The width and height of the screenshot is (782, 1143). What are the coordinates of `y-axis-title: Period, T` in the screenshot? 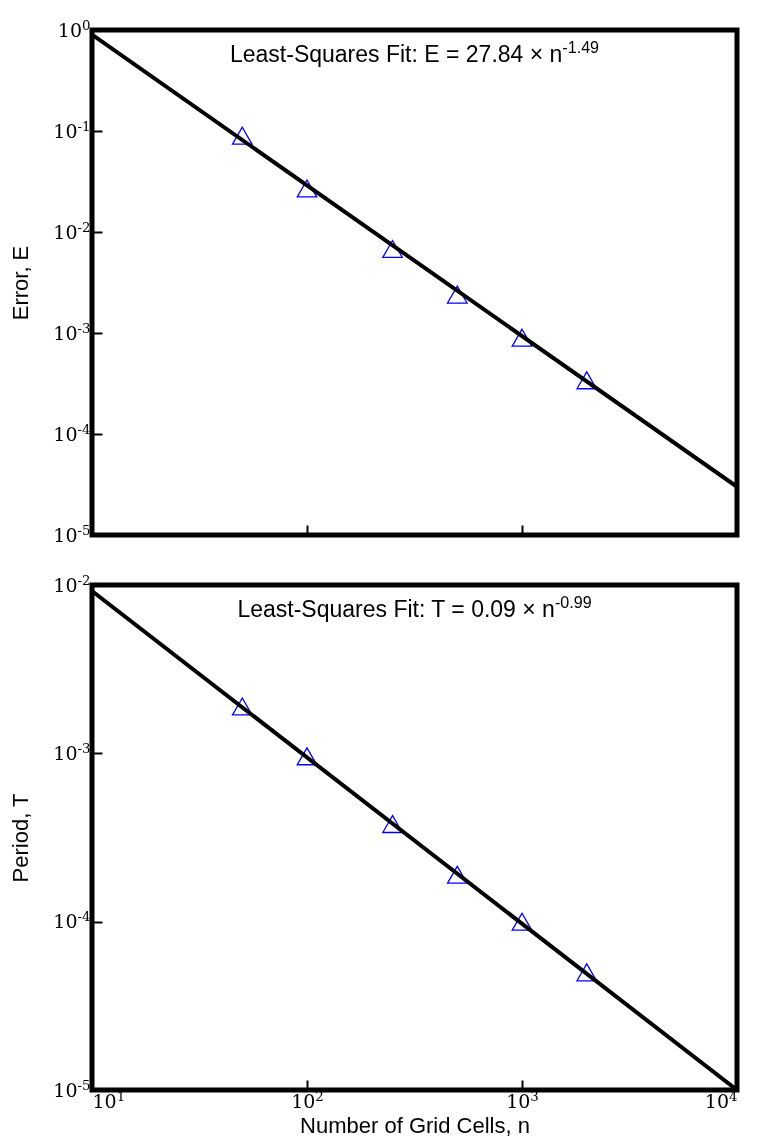 It's located at (20, 838).